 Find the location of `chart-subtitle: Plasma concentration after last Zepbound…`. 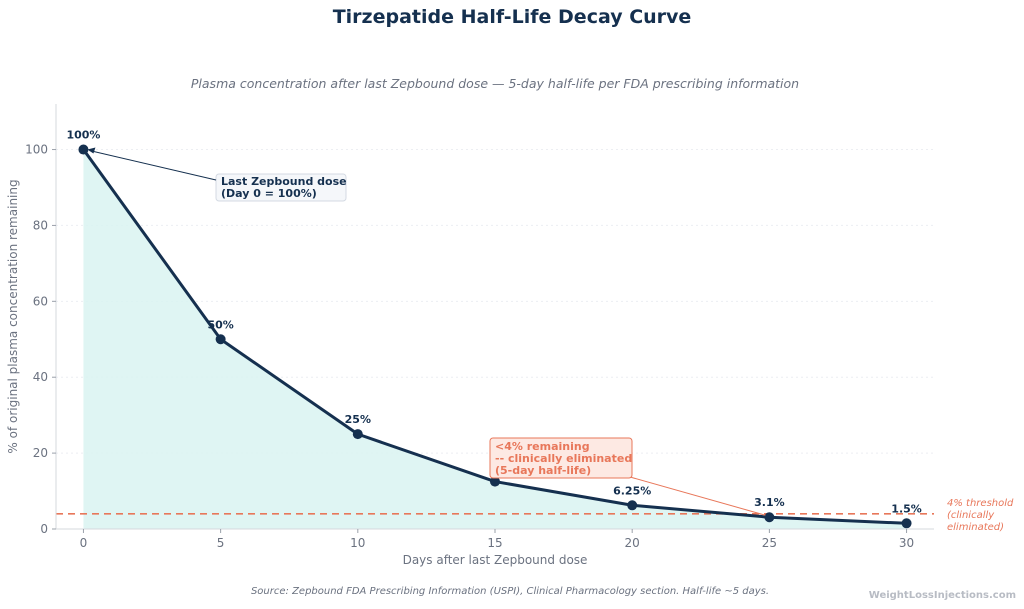

chart-subtitle: Plasma concentration after last Zepbound… is located at coordinates (495, 83).